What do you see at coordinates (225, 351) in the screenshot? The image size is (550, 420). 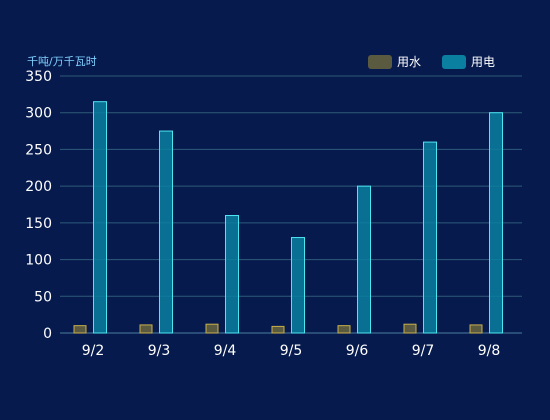 I see `x-tick-label: 9/4` at bounding box center [225, 351].